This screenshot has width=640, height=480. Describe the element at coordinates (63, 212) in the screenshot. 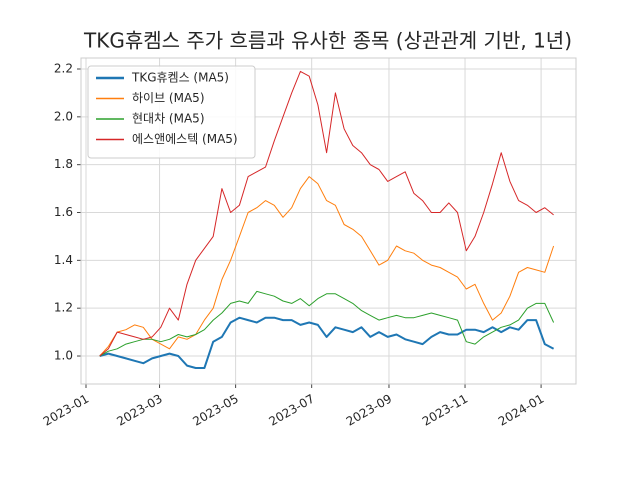

I see `y-tick-label: 1.6` at that location.